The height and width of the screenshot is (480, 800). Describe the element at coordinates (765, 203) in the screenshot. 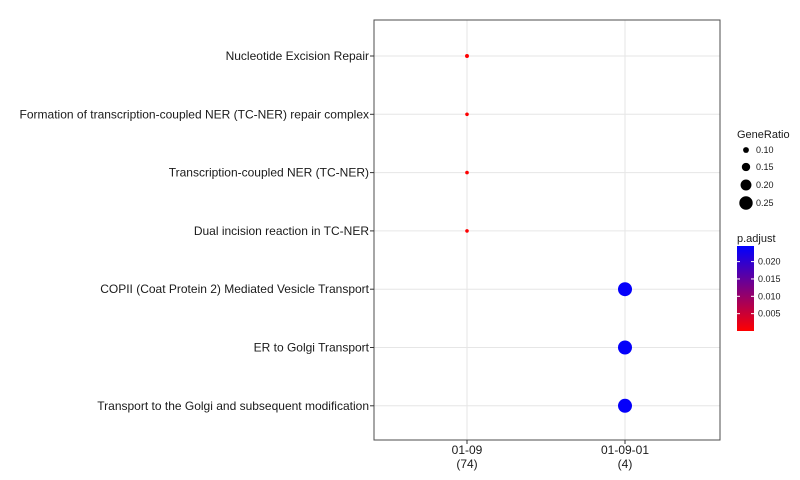

I see `size-legend-label: 0.25` at that location.